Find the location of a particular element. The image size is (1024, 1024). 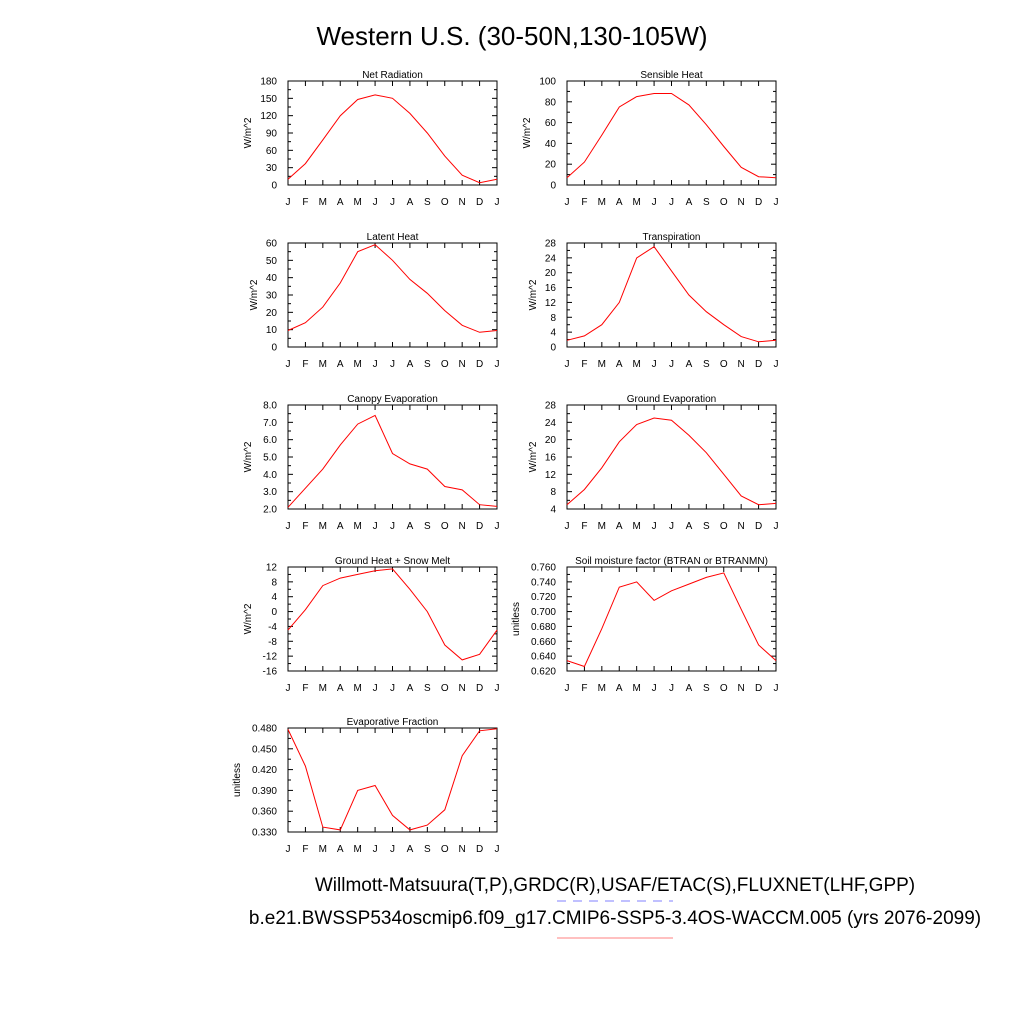

y-tick-label: 12 is located at coordinates (272, 568).